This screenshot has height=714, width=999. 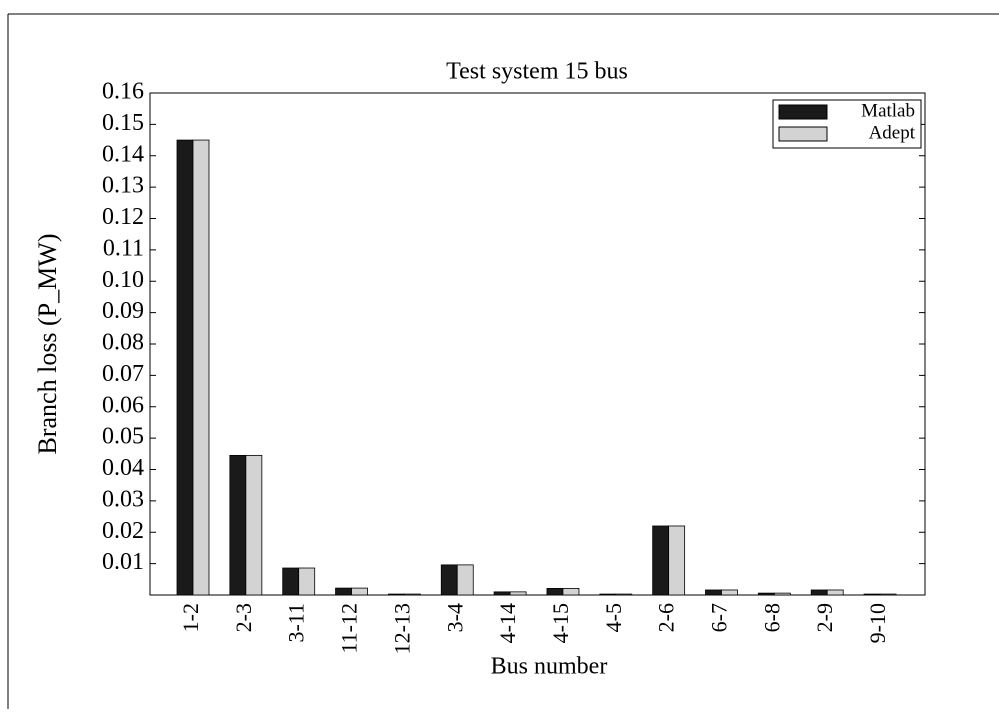 What do you see at coordinates (123, 531) in the screenshot?
I see `y-tick-label: 0.02` at bounding box center [123, 531].